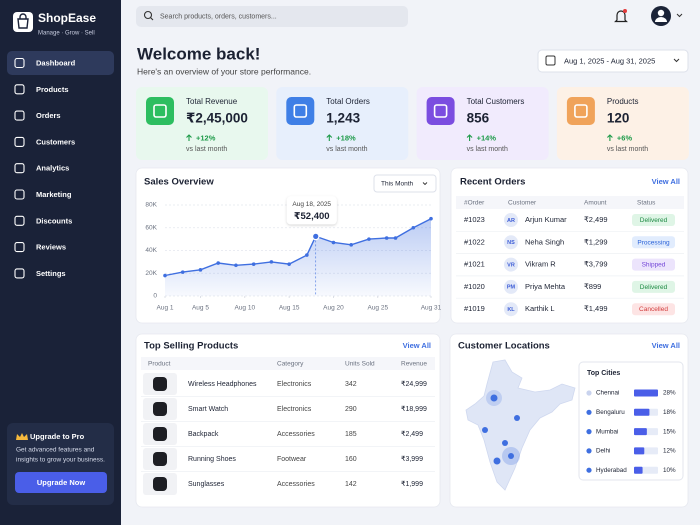 Image resolution: width=700 pixels, height=525 pixels. I want to click on nav-item: Analytics, so click(52, 168).